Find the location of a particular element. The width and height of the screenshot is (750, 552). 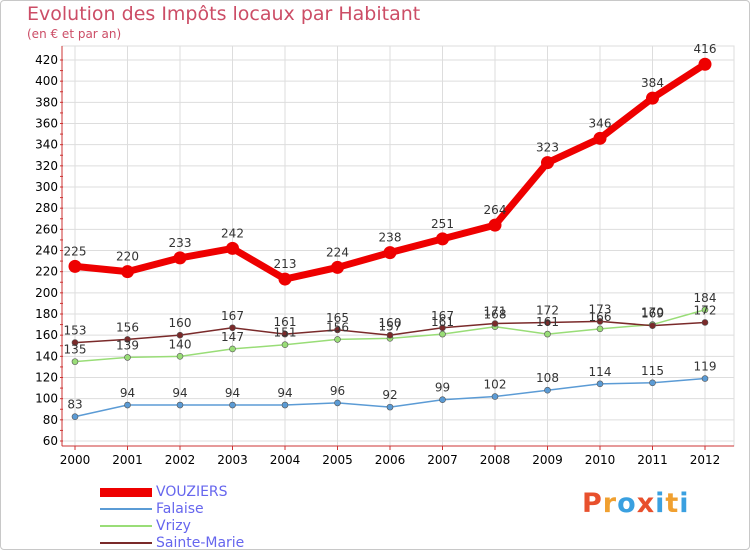

data-label-vrizy: 166 is located at coordinates (600, 317).